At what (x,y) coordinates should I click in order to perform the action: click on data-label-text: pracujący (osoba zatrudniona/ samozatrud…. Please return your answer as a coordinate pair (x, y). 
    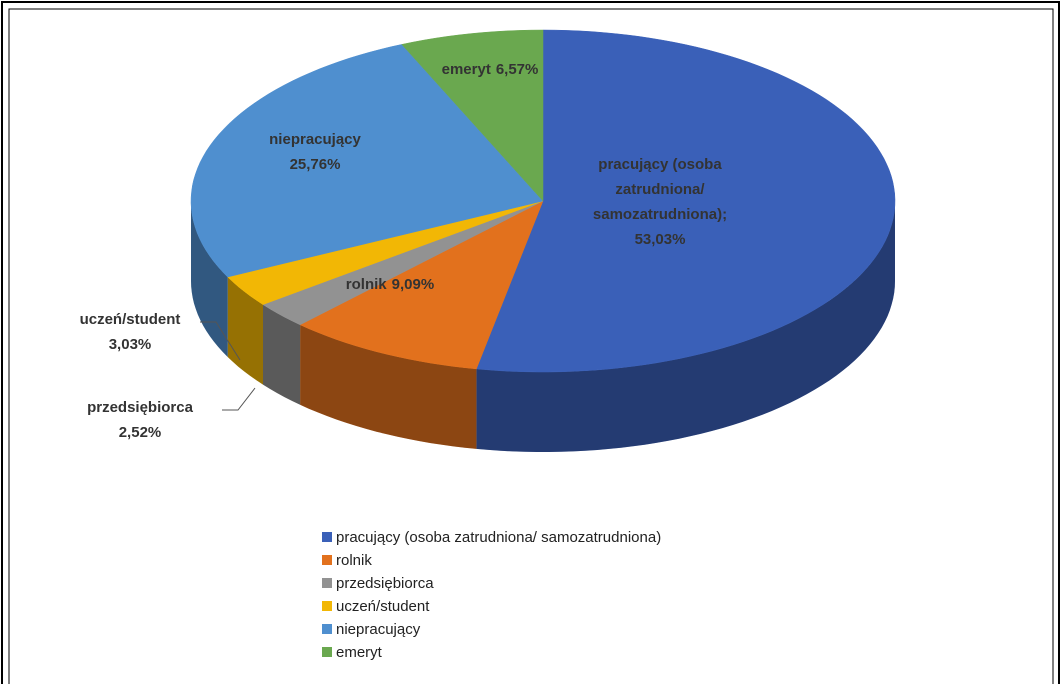
    Looking at the image, I should click on (660, 202).